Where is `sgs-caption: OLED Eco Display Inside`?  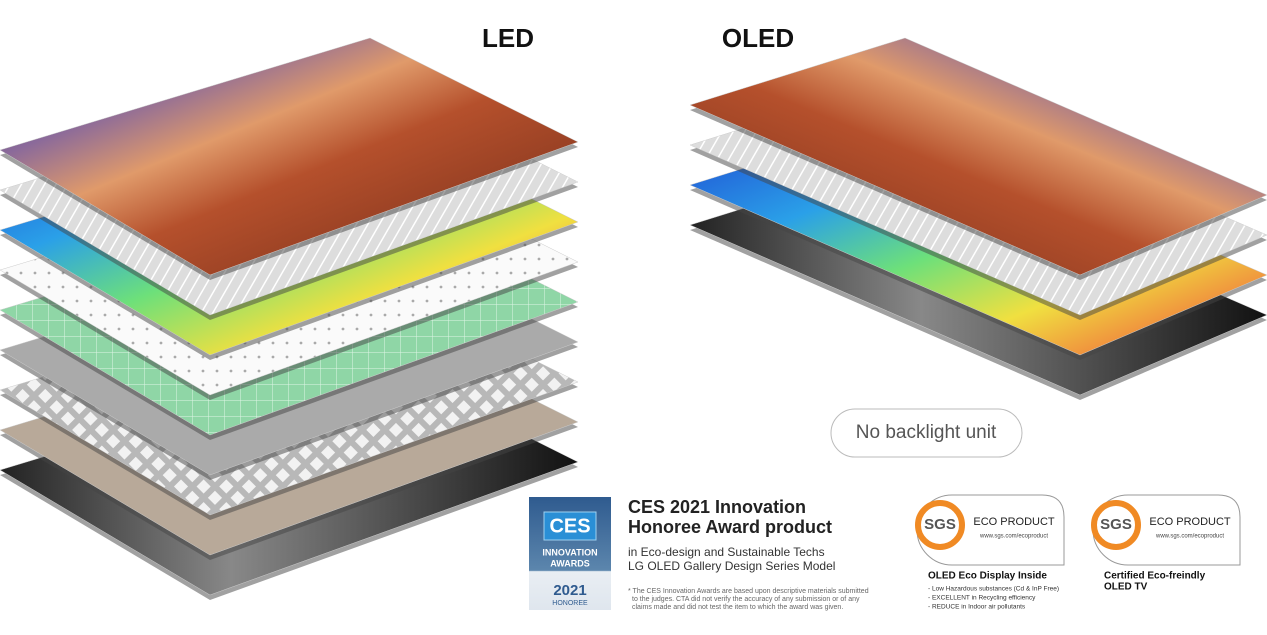 sgs-caption: OLED Eco Display Inside is located at coordinates (987, 576).